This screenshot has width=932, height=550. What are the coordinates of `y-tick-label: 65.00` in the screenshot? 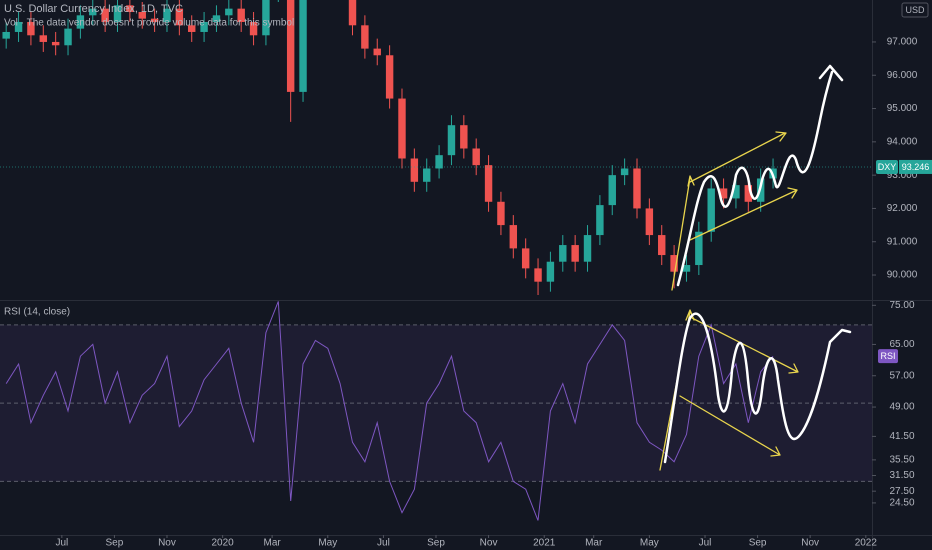 It's located at (901, 344).